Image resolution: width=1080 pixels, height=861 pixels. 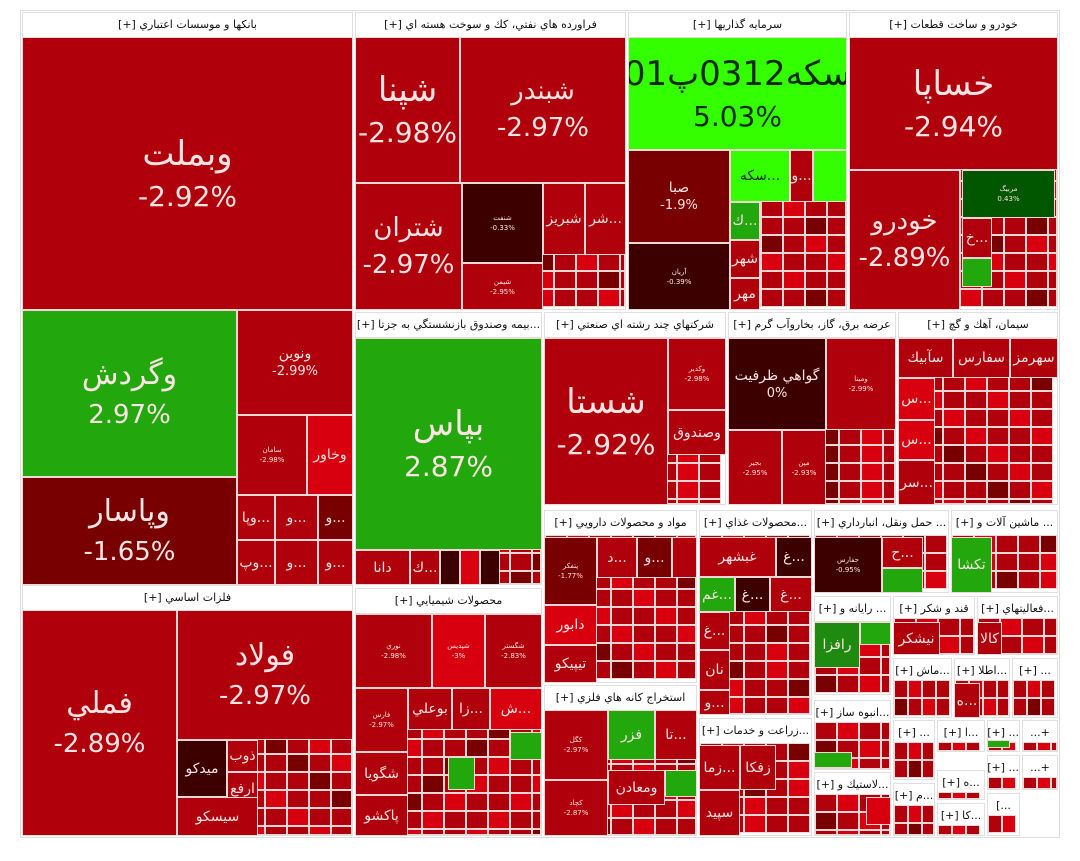 I want to click on stock-tile: ومينا -2.99%, so click(x=861, y=384).